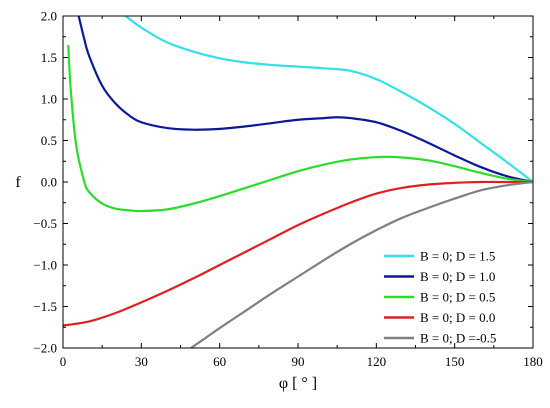 The height and width of the screenshot is (408, 550). I want to click on x-tick-label: 150, so click(455, 361).